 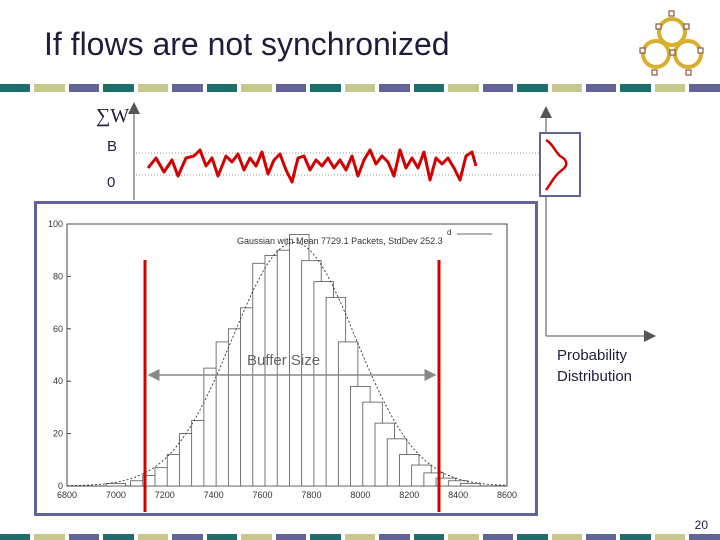 I want to click on y-tick-label: 20, so click(x=58, y=434).